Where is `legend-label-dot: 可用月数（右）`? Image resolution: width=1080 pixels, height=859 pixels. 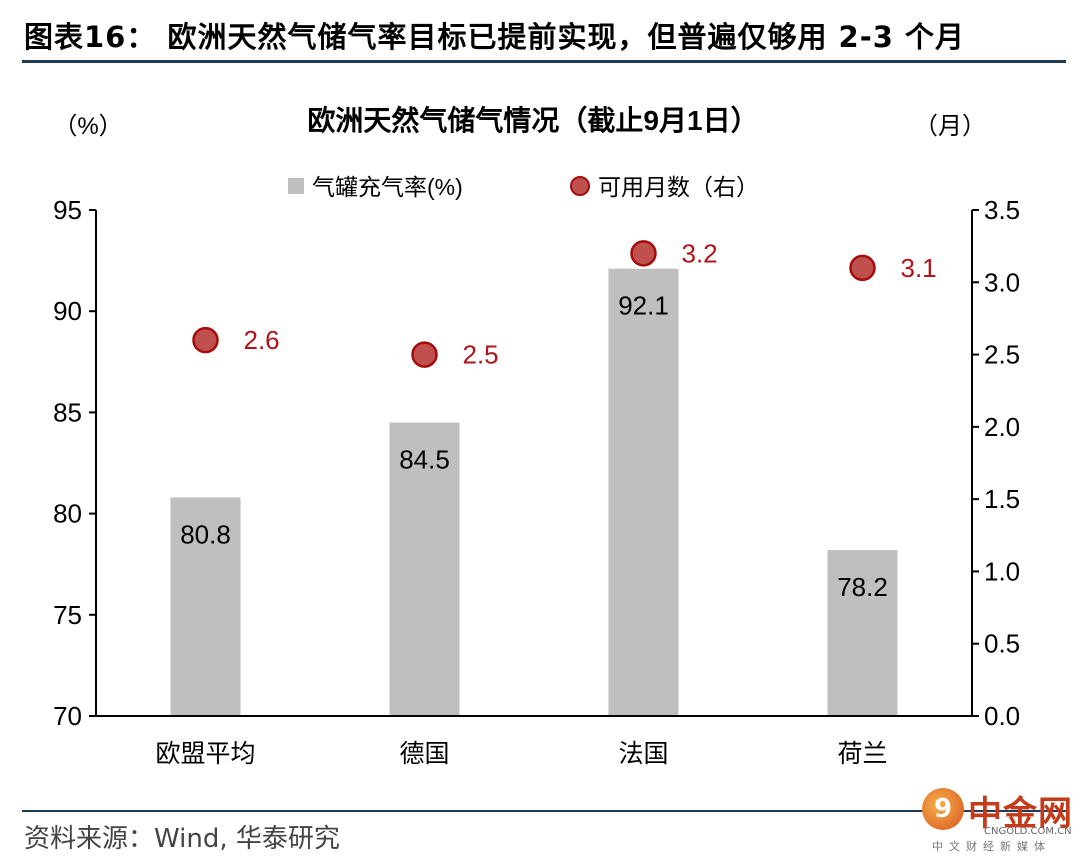
legend-label-dot: 可用月数（右） is located at coordinates (678, 187).